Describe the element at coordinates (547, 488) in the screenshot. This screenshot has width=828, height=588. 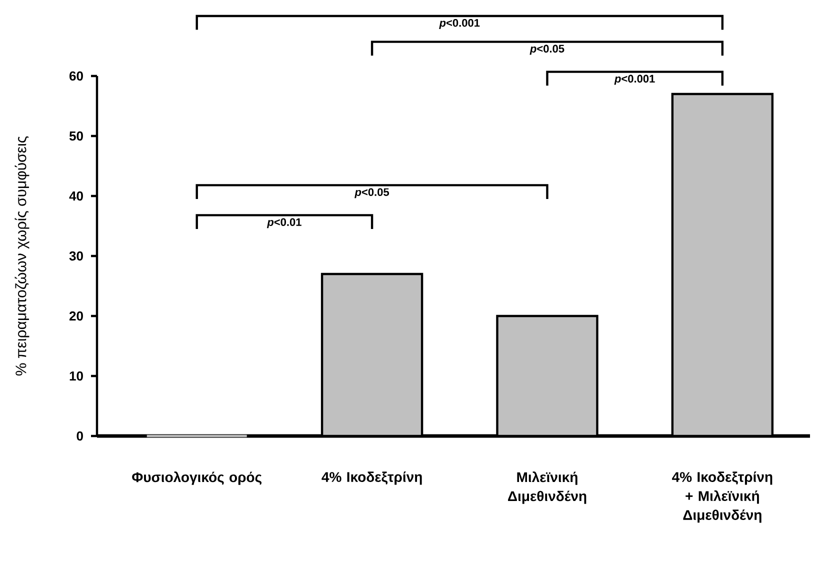
I see `x-tick-label: Μιλεϊνική Διμεθινδένη` at that location.